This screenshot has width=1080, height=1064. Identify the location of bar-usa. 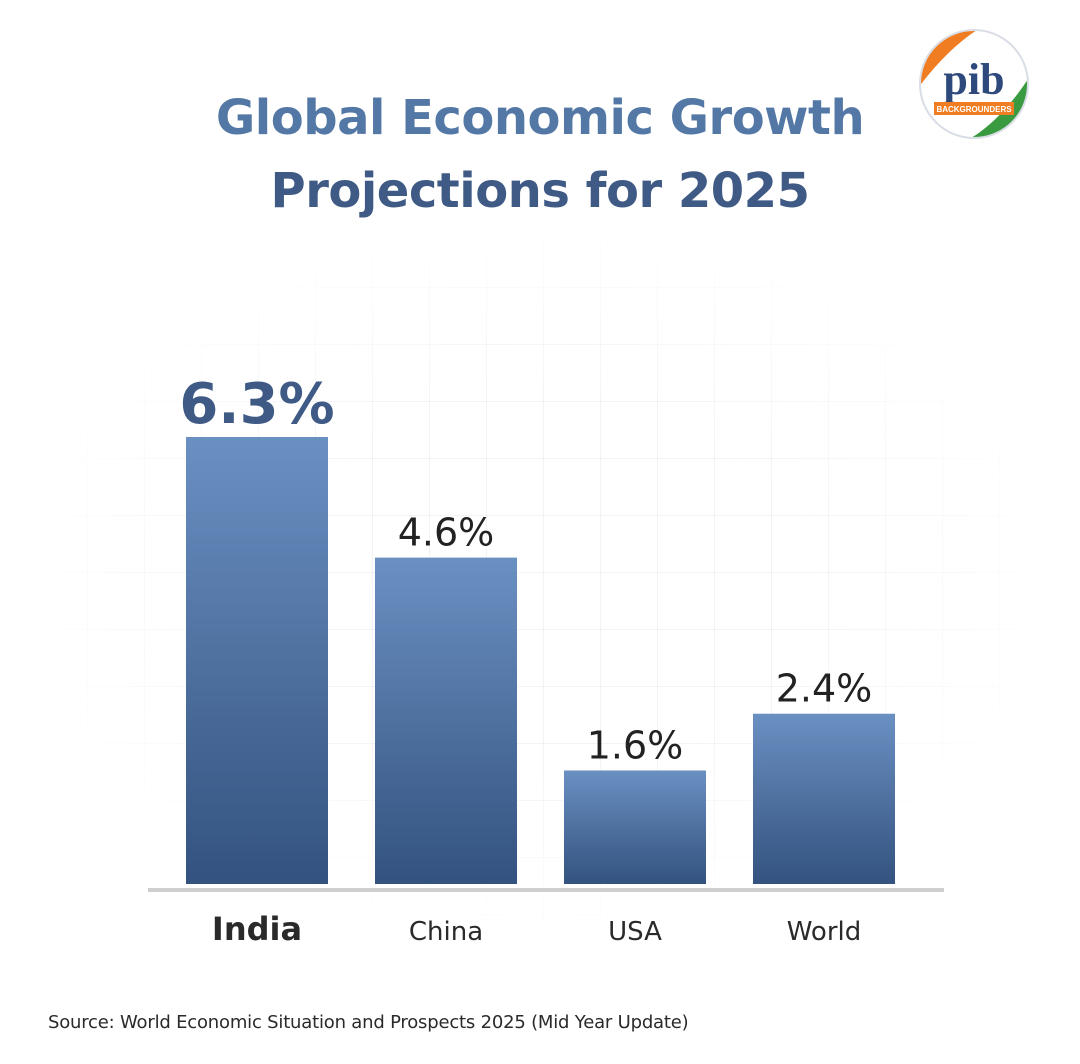
(635, 827).